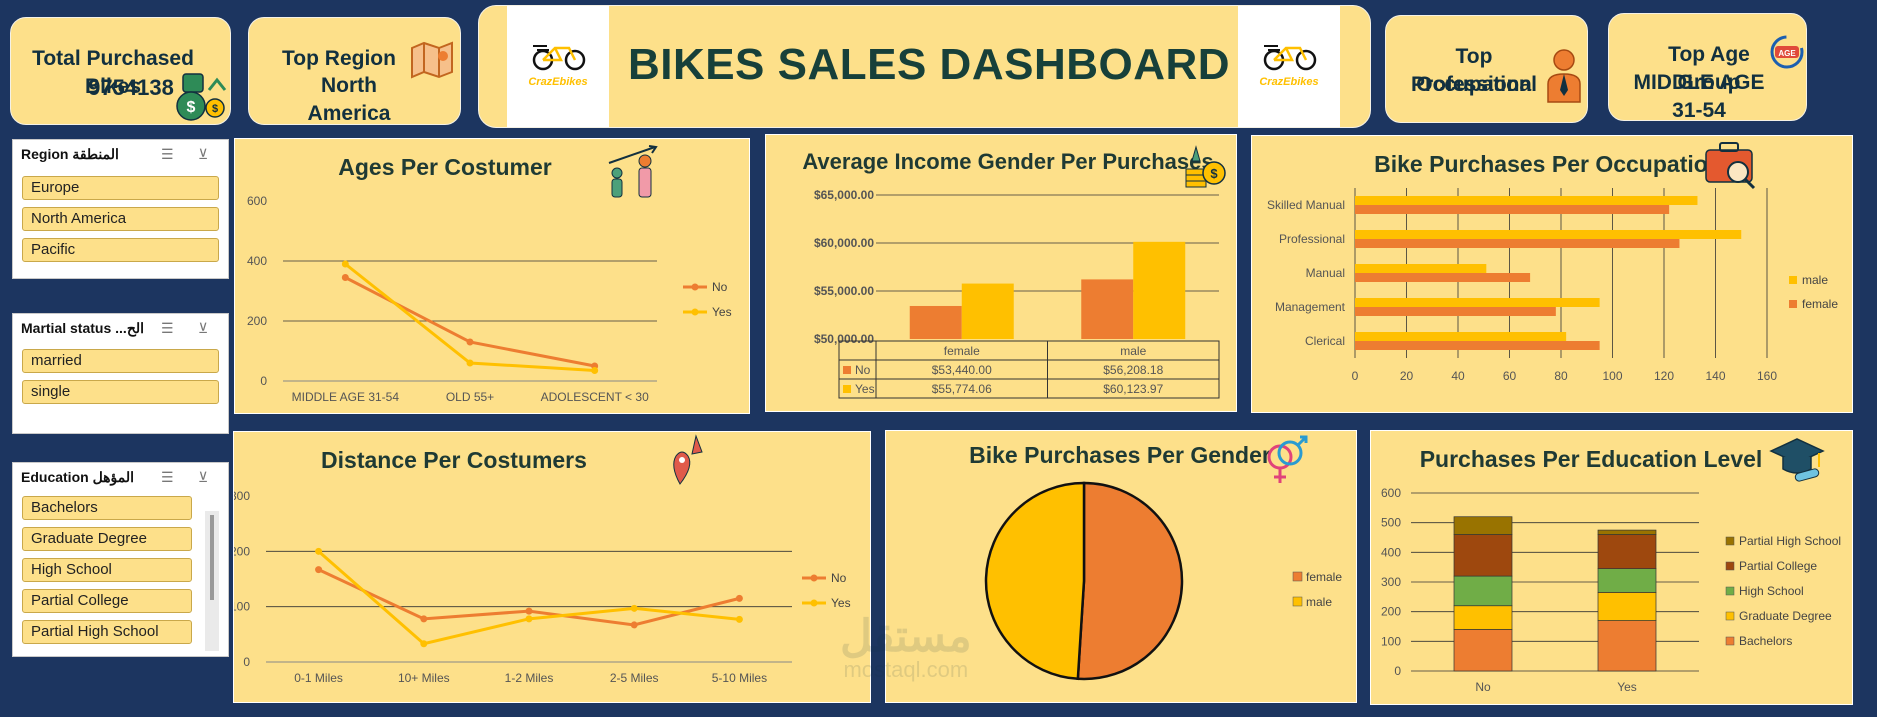 This screenshot has height=717, width=1877. I want to click on briefcase-search-icon, so click(1730, 166).